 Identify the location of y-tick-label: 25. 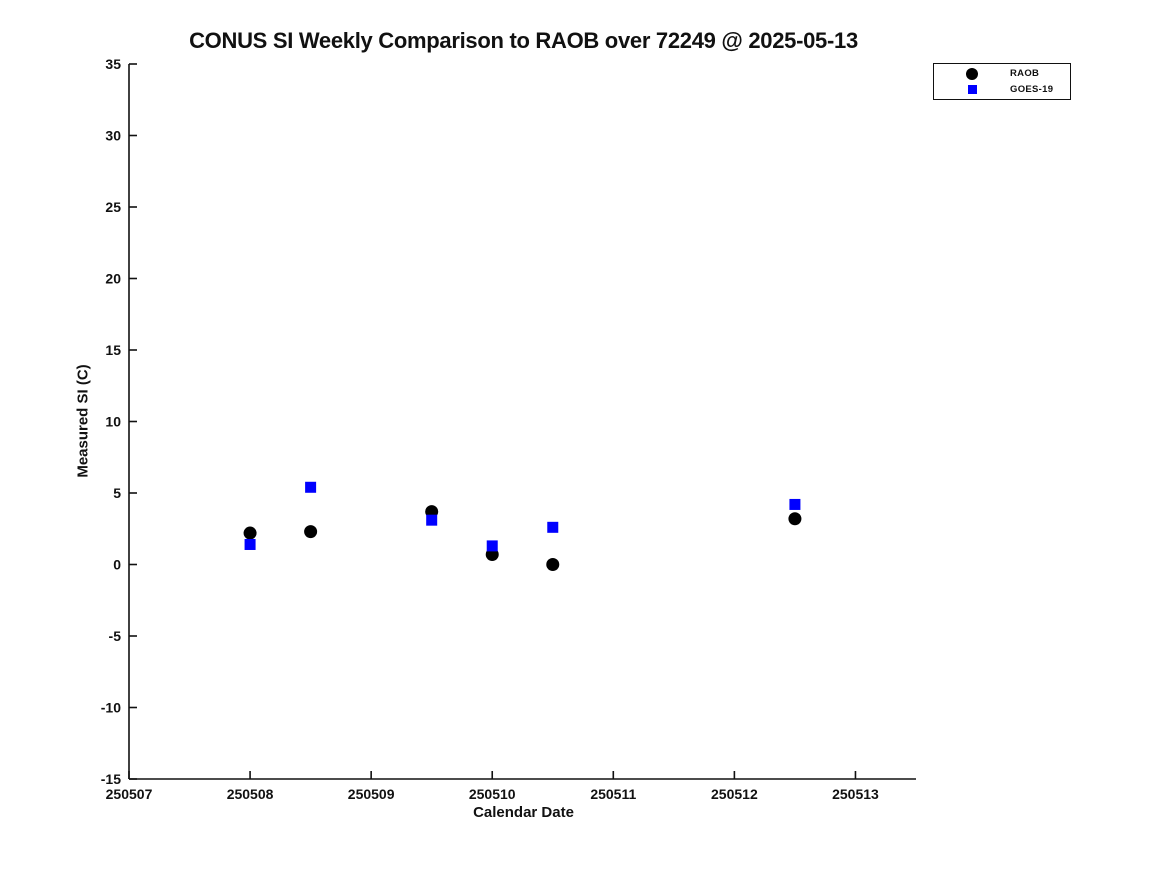
(113, 207).